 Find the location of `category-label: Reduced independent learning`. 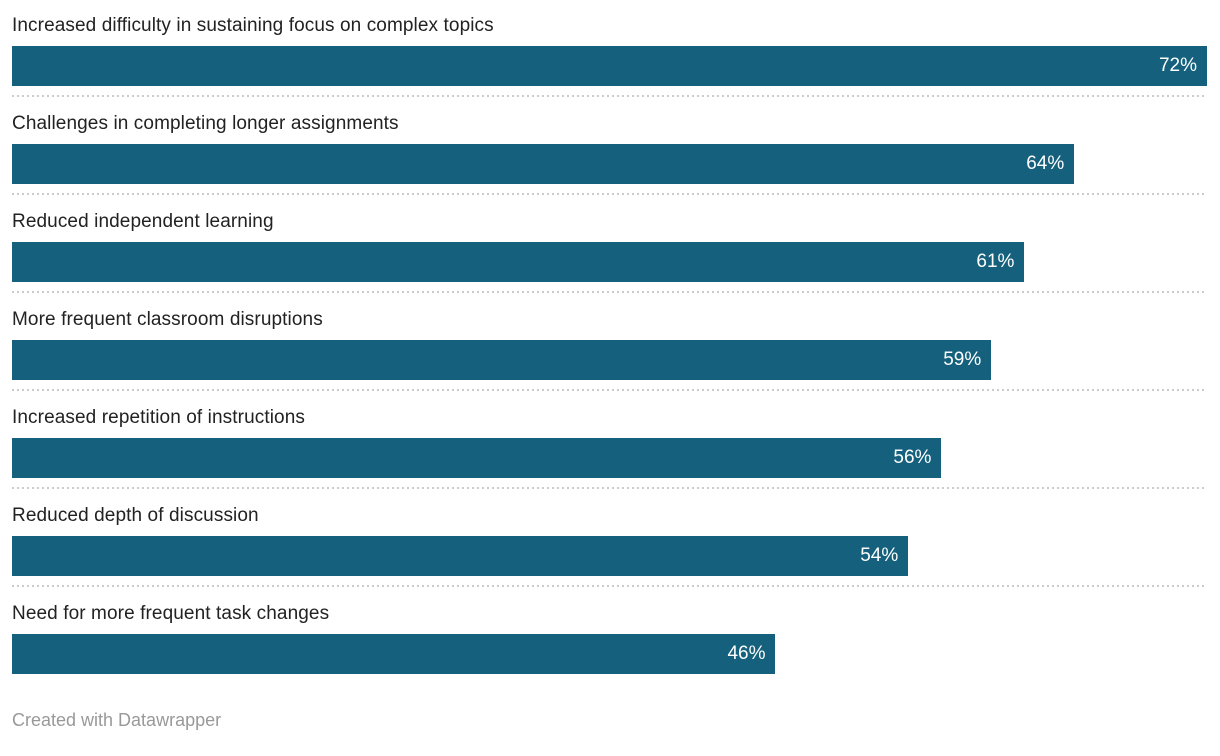

category-label: Reduced independent learning is located at coordinates (143, 221).